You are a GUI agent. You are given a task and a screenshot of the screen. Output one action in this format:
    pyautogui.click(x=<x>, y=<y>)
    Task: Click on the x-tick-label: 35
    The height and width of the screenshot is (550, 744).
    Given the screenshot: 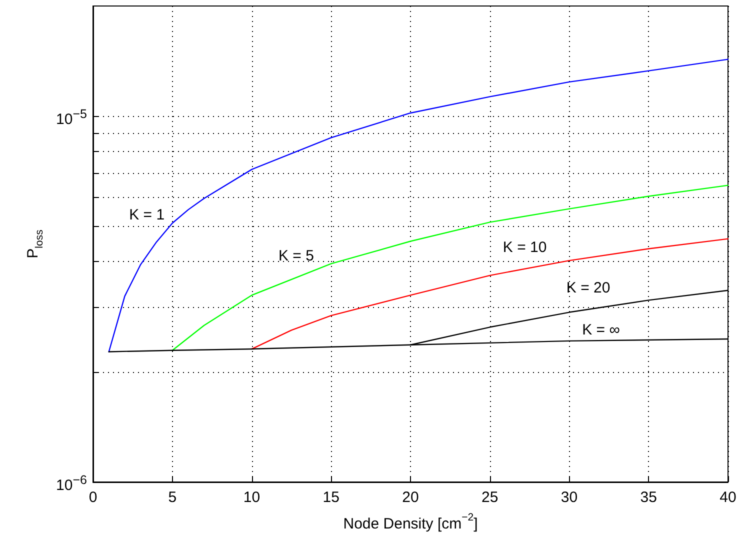 What is the action you would take?
    pyautogui.click(x=648, y=497)
    